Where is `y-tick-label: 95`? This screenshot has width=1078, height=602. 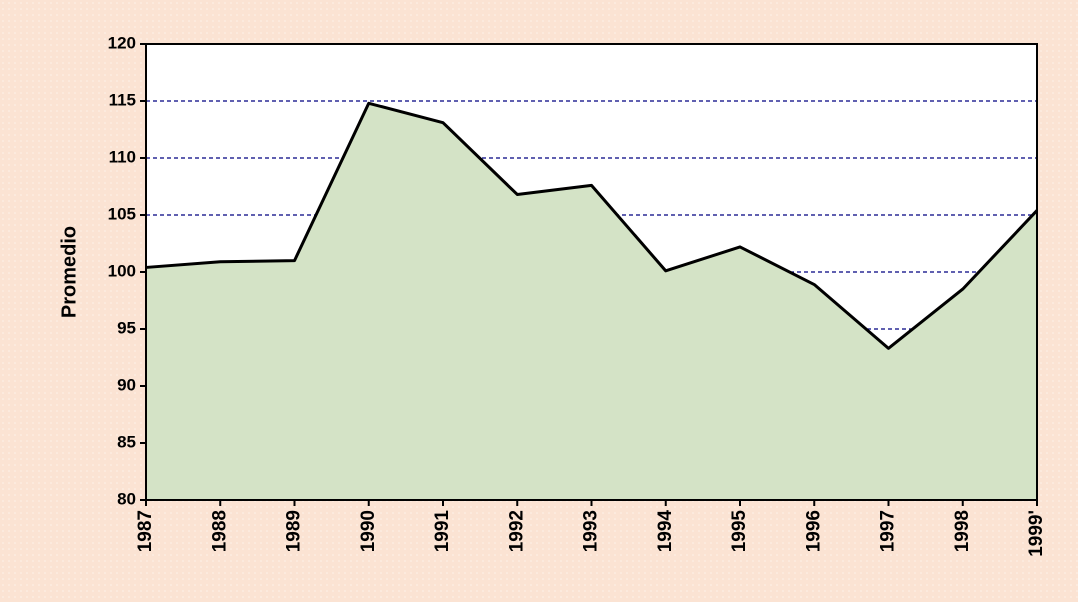 y-tick-label: 95 is located at coordinates (126, 327).